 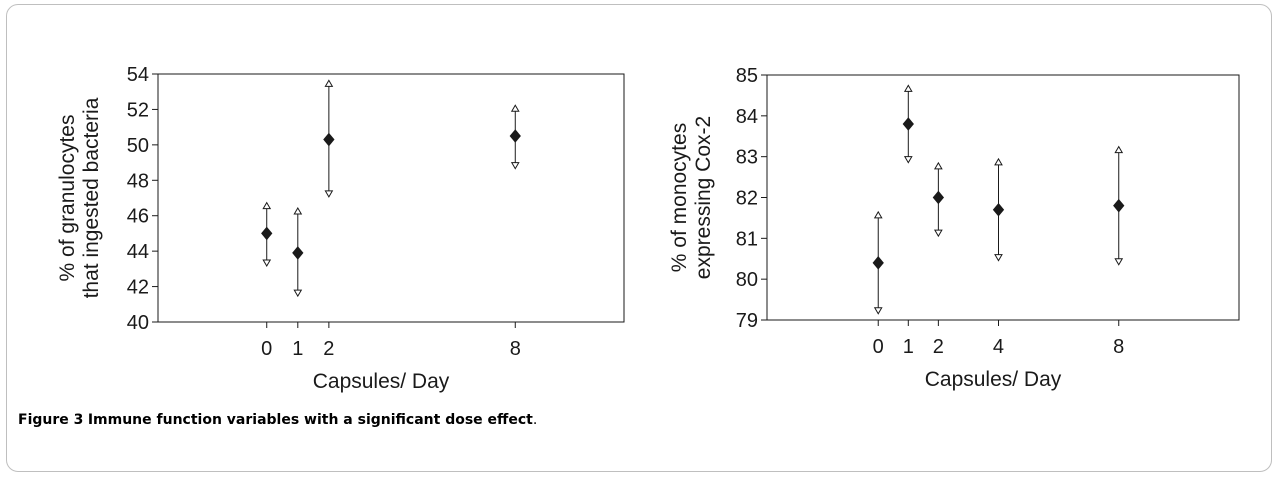 What do you see at coordinates (679, 197) in the screenshot?
I see `y-axis-title: % of monocytes` at bounding box center [679, 197].